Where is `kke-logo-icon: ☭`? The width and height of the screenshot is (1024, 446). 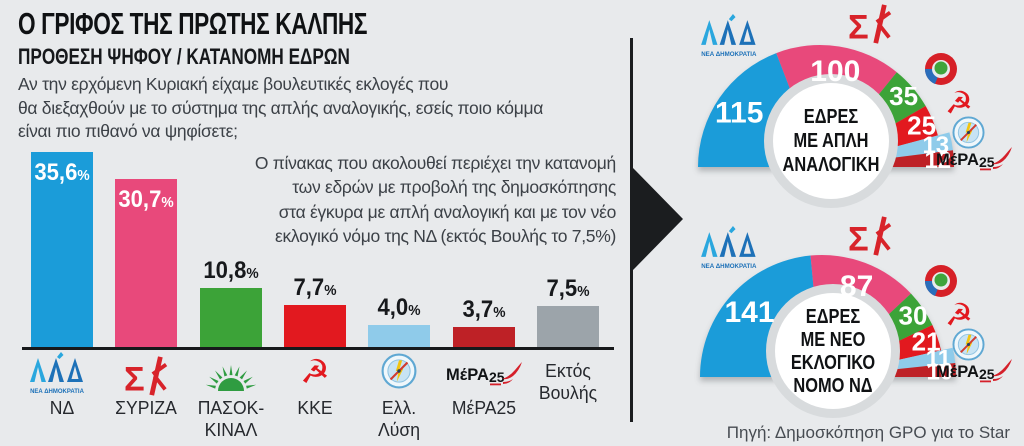
kke-logo-icon: ☭ is located at coordinates (315, 371).